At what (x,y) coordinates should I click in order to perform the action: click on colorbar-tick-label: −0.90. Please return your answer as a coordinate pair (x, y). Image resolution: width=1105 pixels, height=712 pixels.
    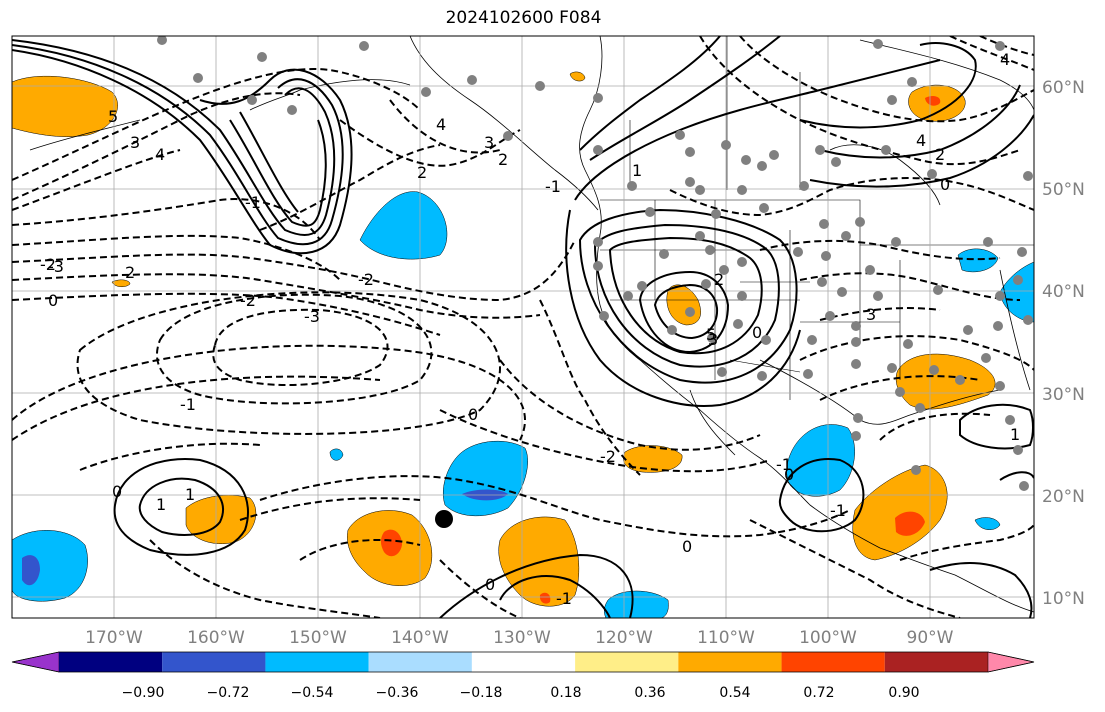
    Looking at the image, I should click on (143, 693).